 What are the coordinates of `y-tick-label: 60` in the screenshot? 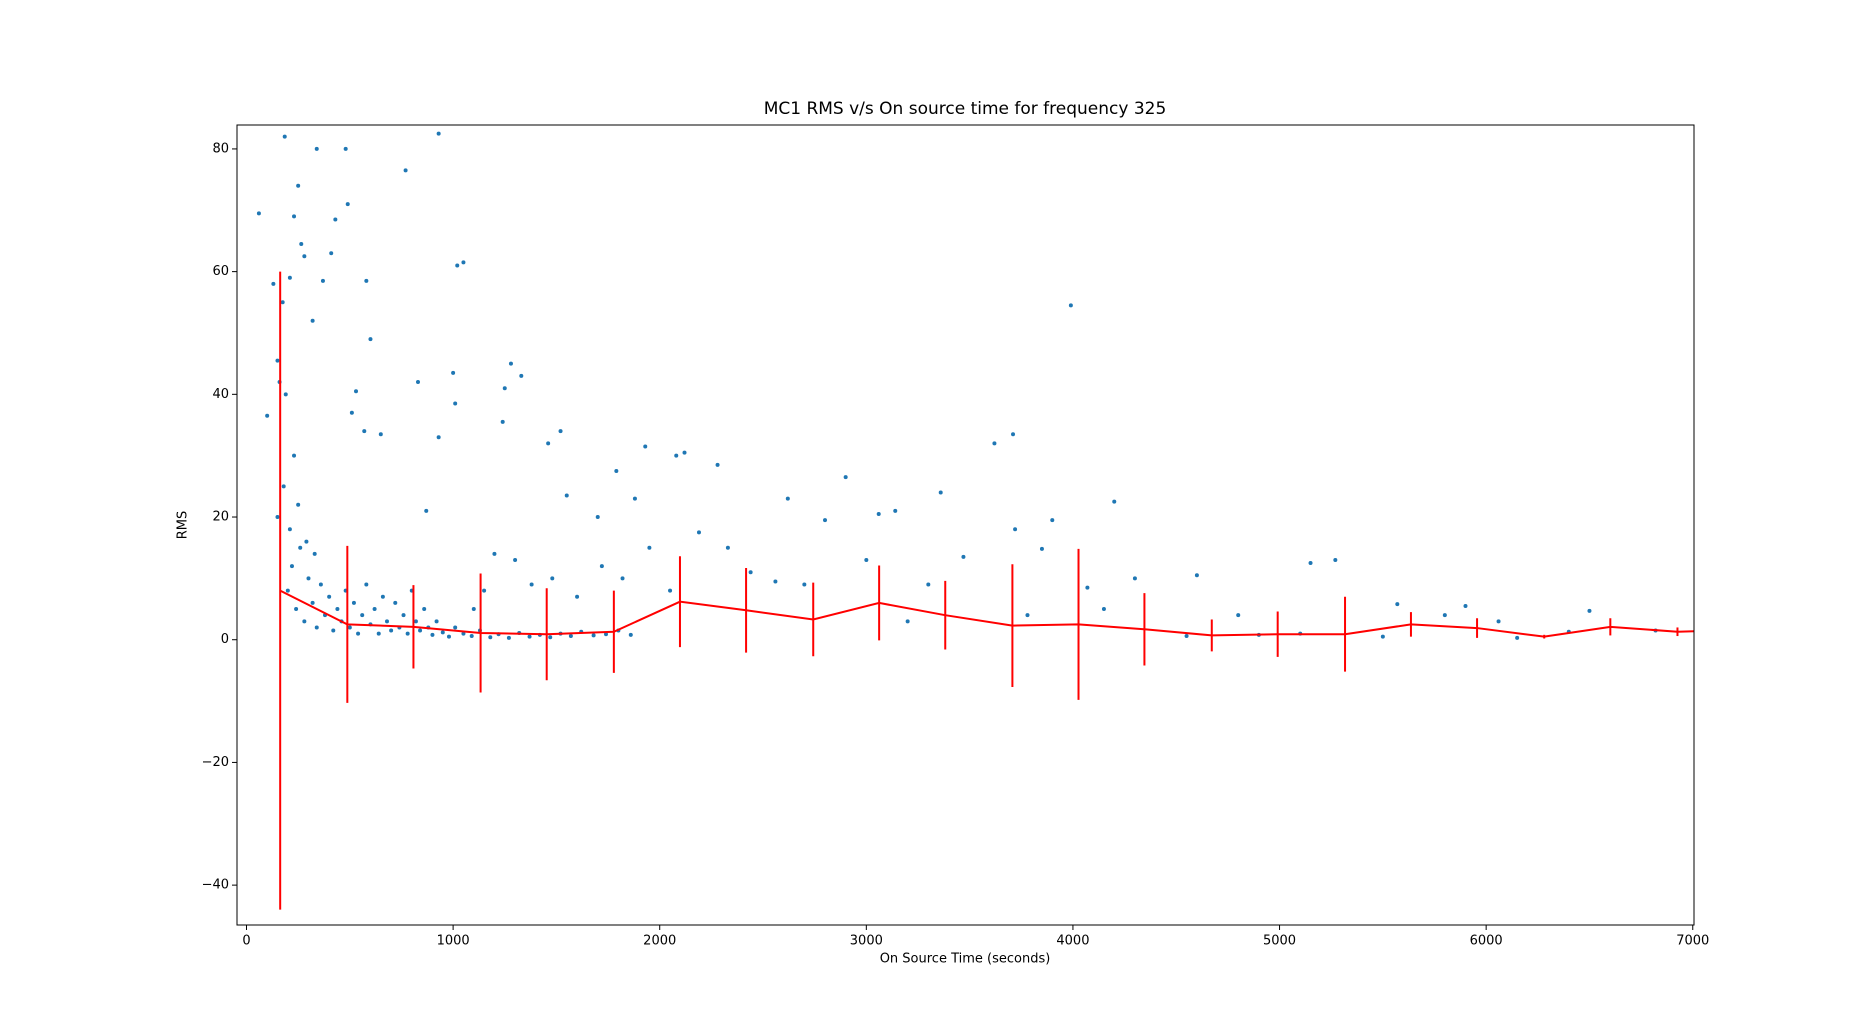 It's located at (220, 271).